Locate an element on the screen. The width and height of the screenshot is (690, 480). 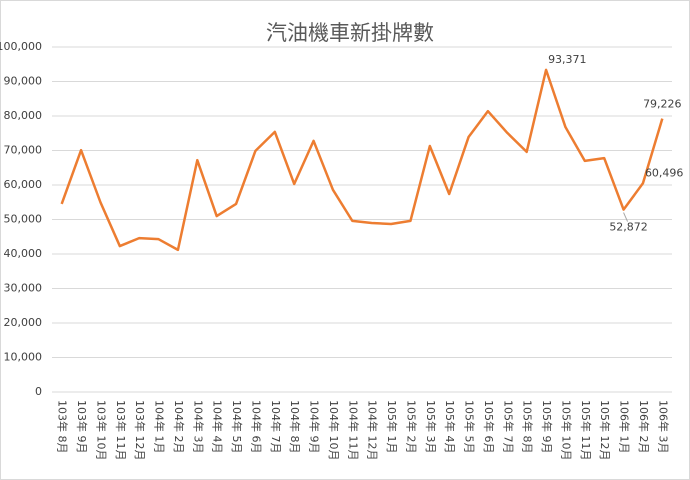
x-tick-label: 104年 12月 is located at coordinates (373, 430).